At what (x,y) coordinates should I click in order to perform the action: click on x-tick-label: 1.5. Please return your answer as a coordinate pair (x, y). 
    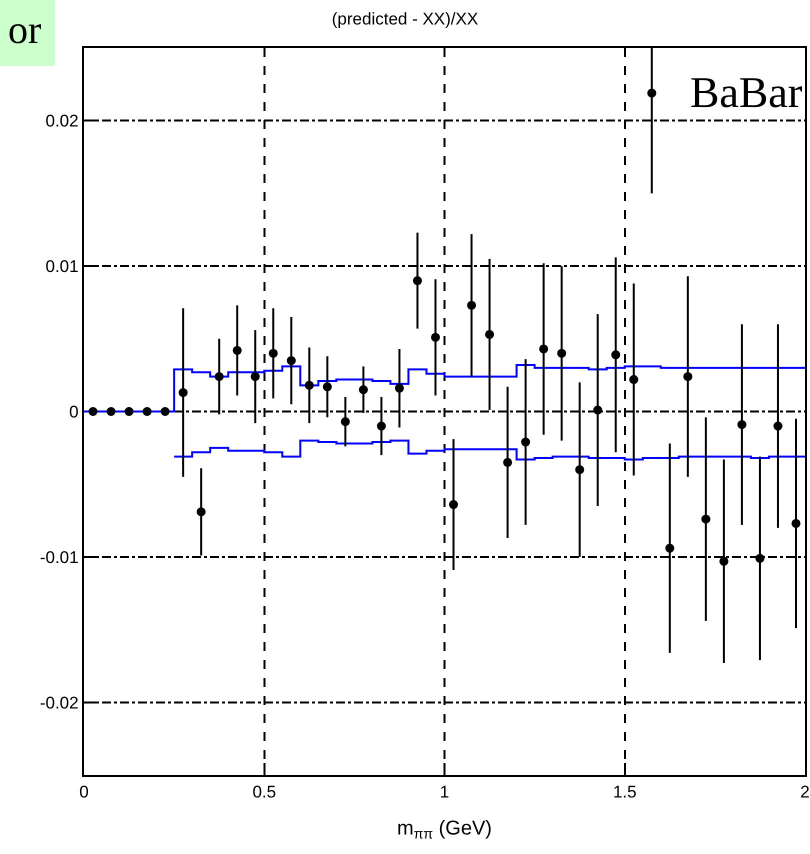
    Looking at the image, I should click on (624, 792).